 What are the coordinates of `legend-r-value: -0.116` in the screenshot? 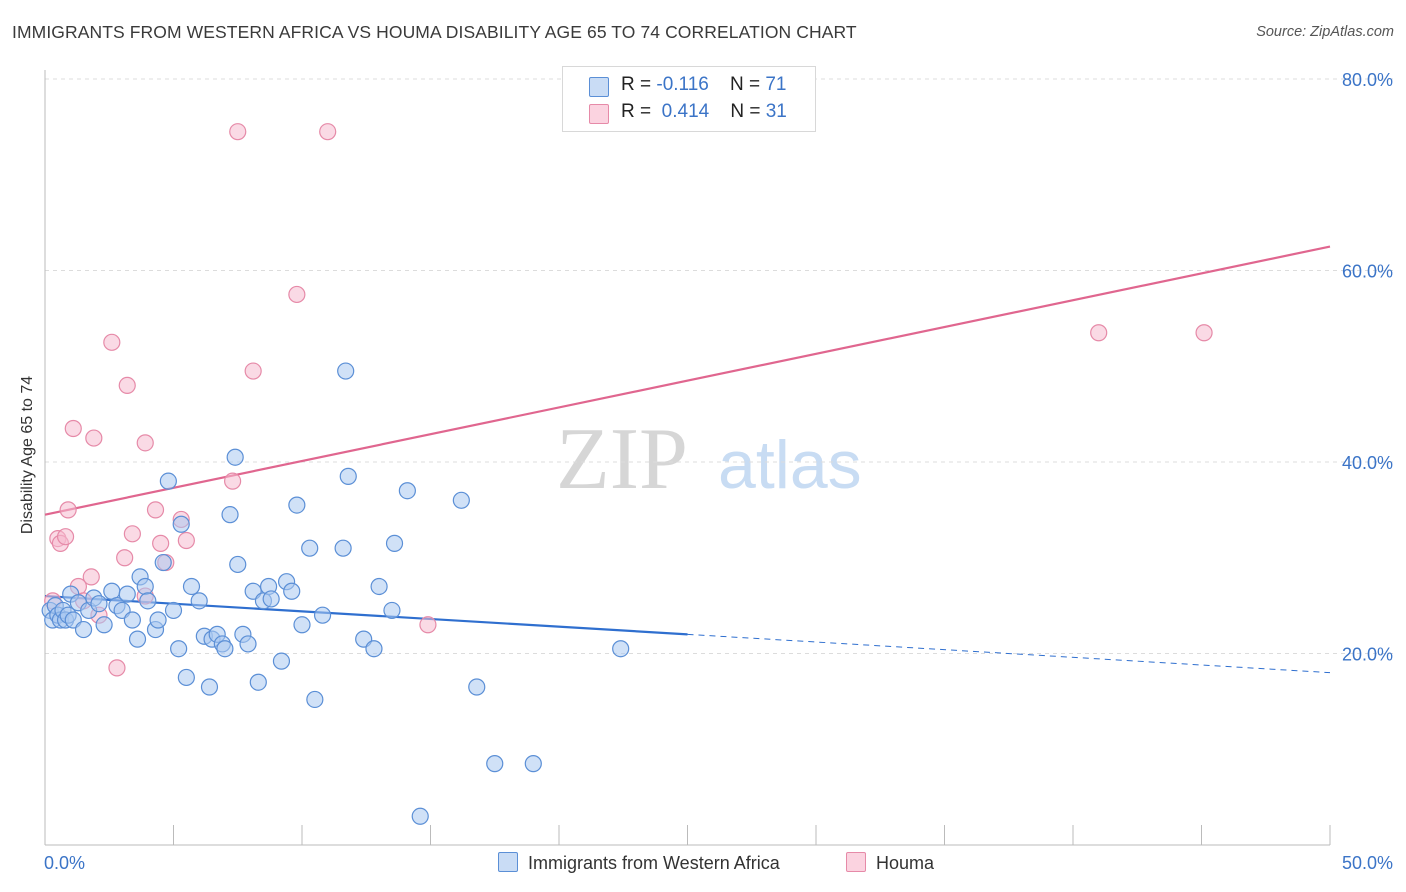 It's located at (682, 84).